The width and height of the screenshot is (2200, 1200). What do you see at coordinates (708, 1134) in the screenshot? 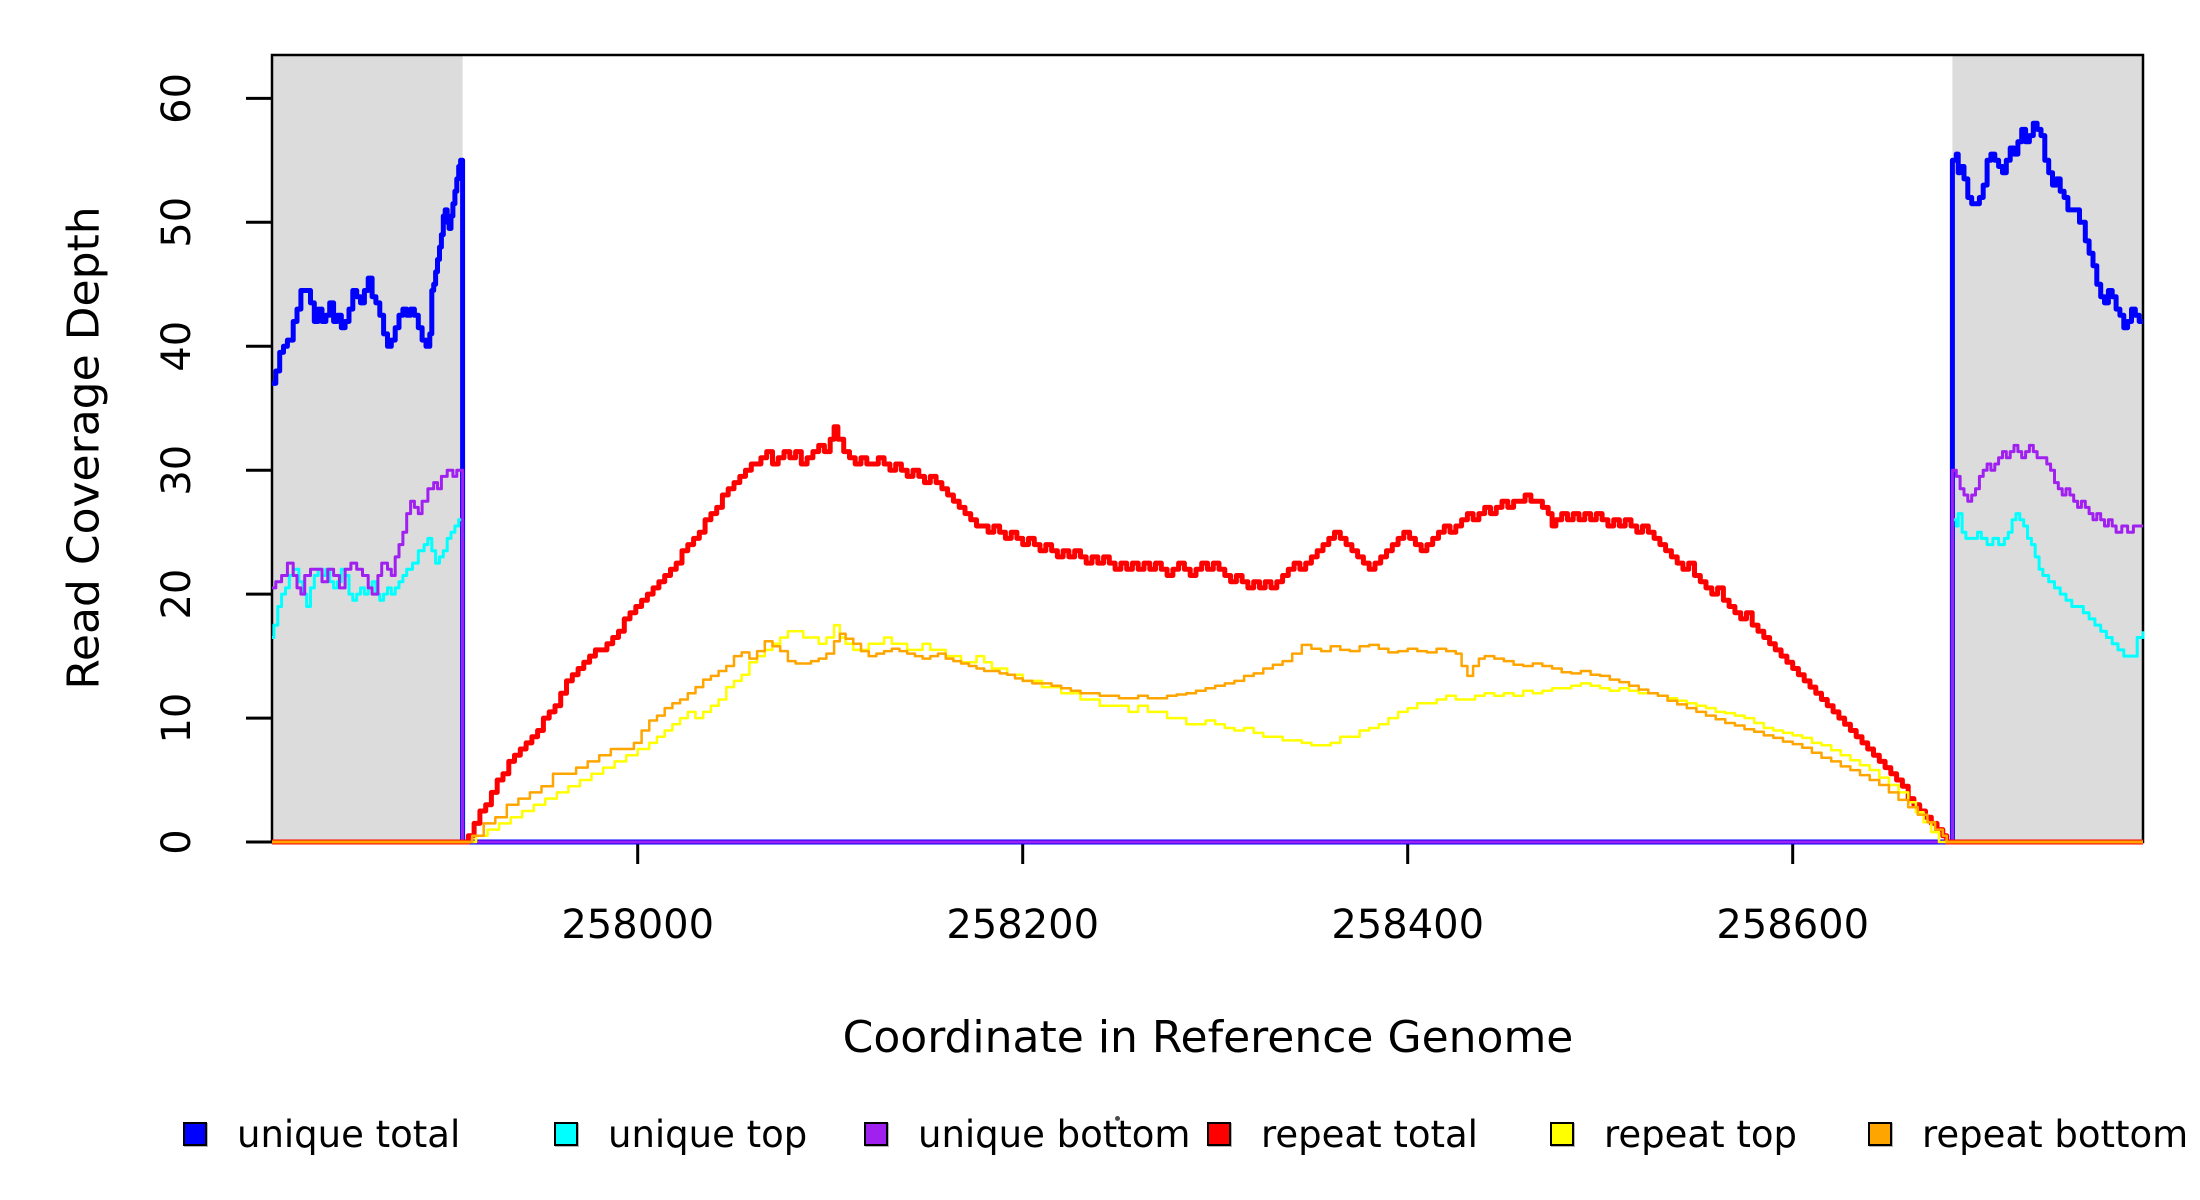
I see `legend-label: unique top` at bounding box center [708, 1134].